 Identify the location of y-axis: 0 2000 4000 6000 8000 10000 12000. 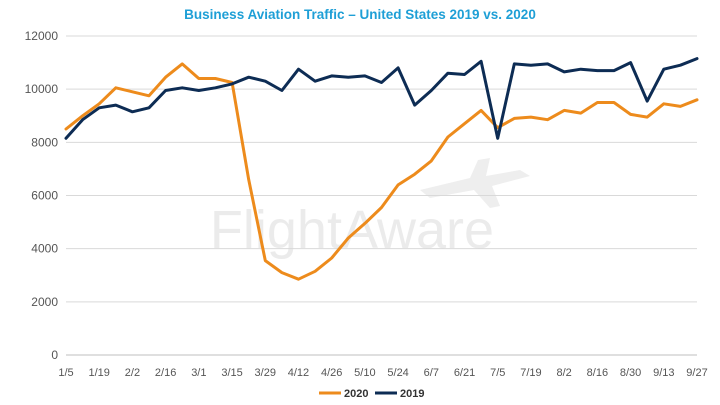
(42, 195).